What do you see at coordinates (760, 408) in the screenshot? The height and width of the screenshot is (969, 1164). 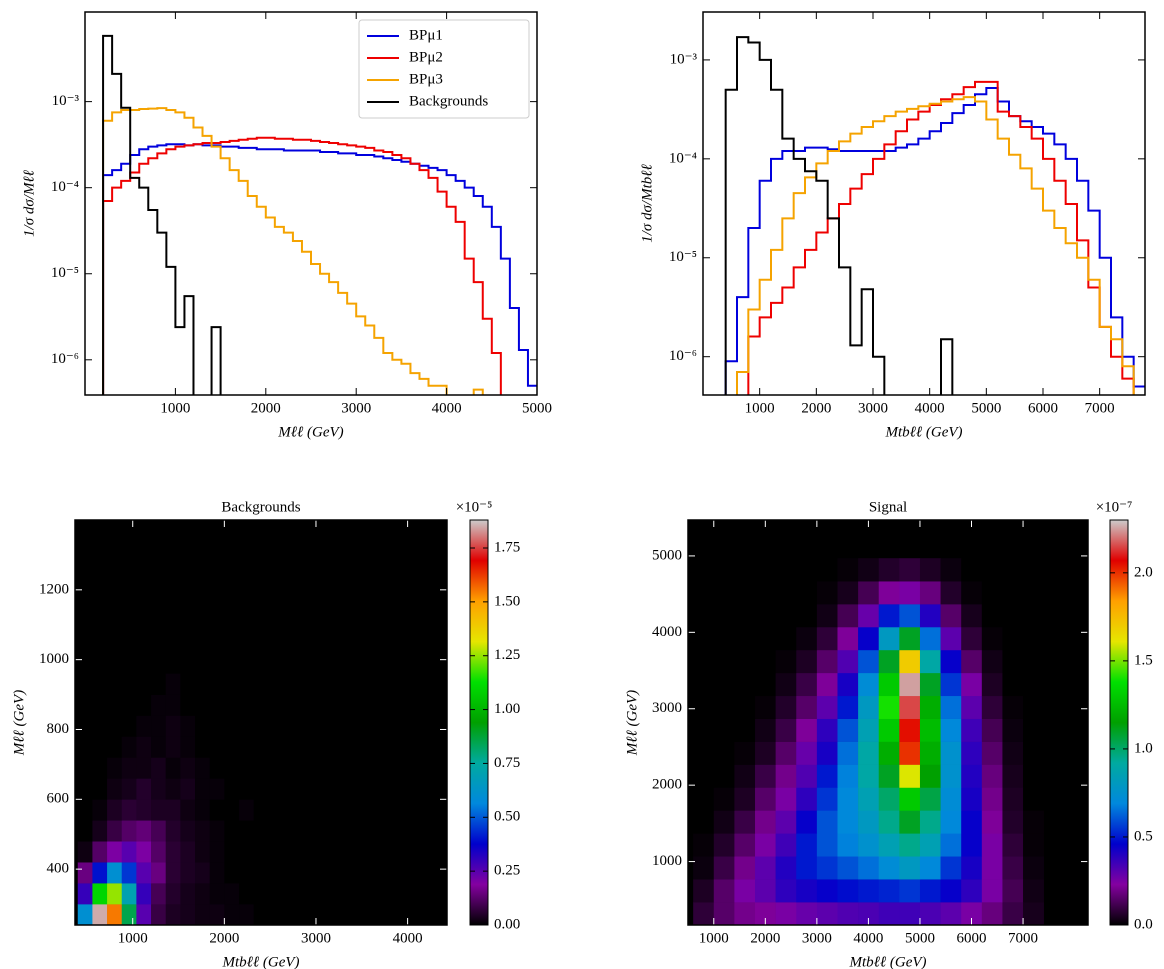 I see `x-tick-label: 1000` at bounding box center [760, 408].